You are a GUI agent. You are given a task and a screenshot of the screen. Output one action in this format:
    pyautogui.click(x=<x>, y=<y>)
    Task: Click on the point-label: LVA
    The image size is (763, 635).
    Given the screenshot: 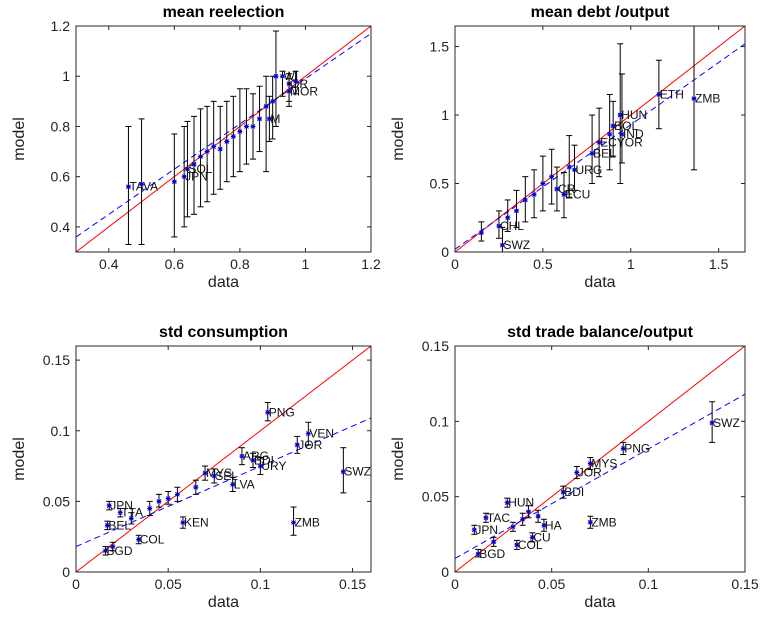 What is the action you would take?
    pyautogui.click(x=244, y=484)
    